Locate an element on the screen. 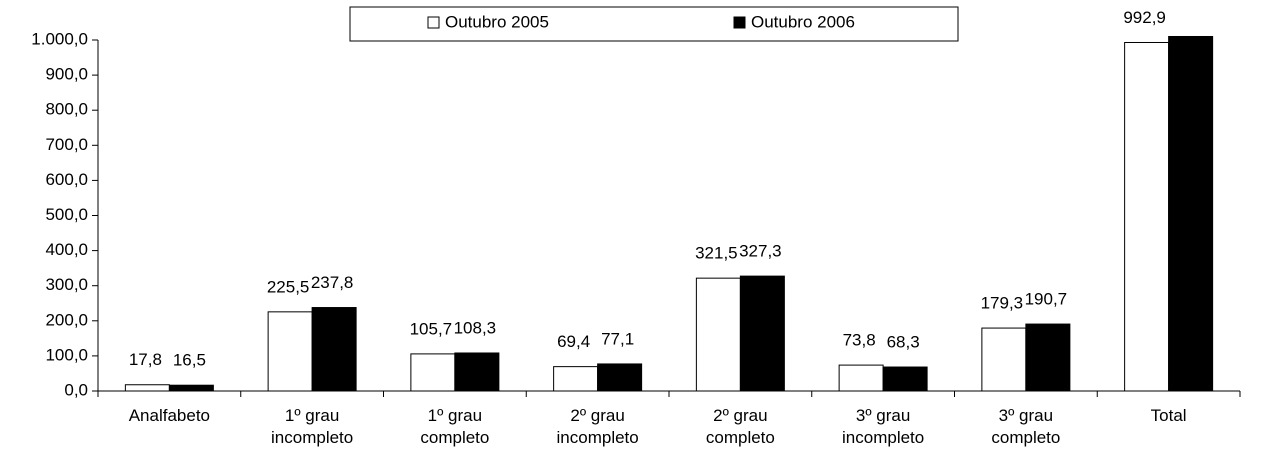 This screenshot has width=1274, height=459. y-tick-label: 700,0 is located at coordinates (66, 144).